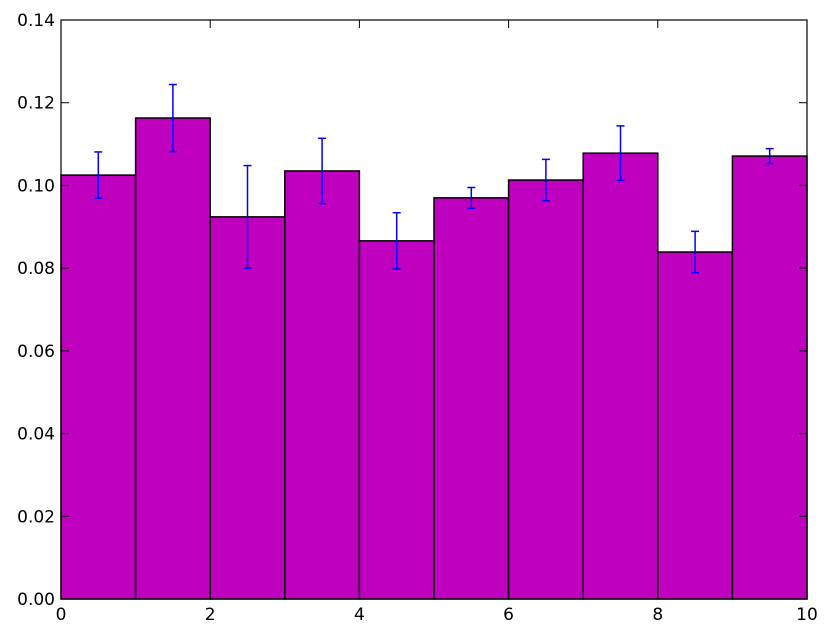 The height and width of the screenshot is (637, 830). I want to click on y-tick-label: 0.06, so click(36, 352).